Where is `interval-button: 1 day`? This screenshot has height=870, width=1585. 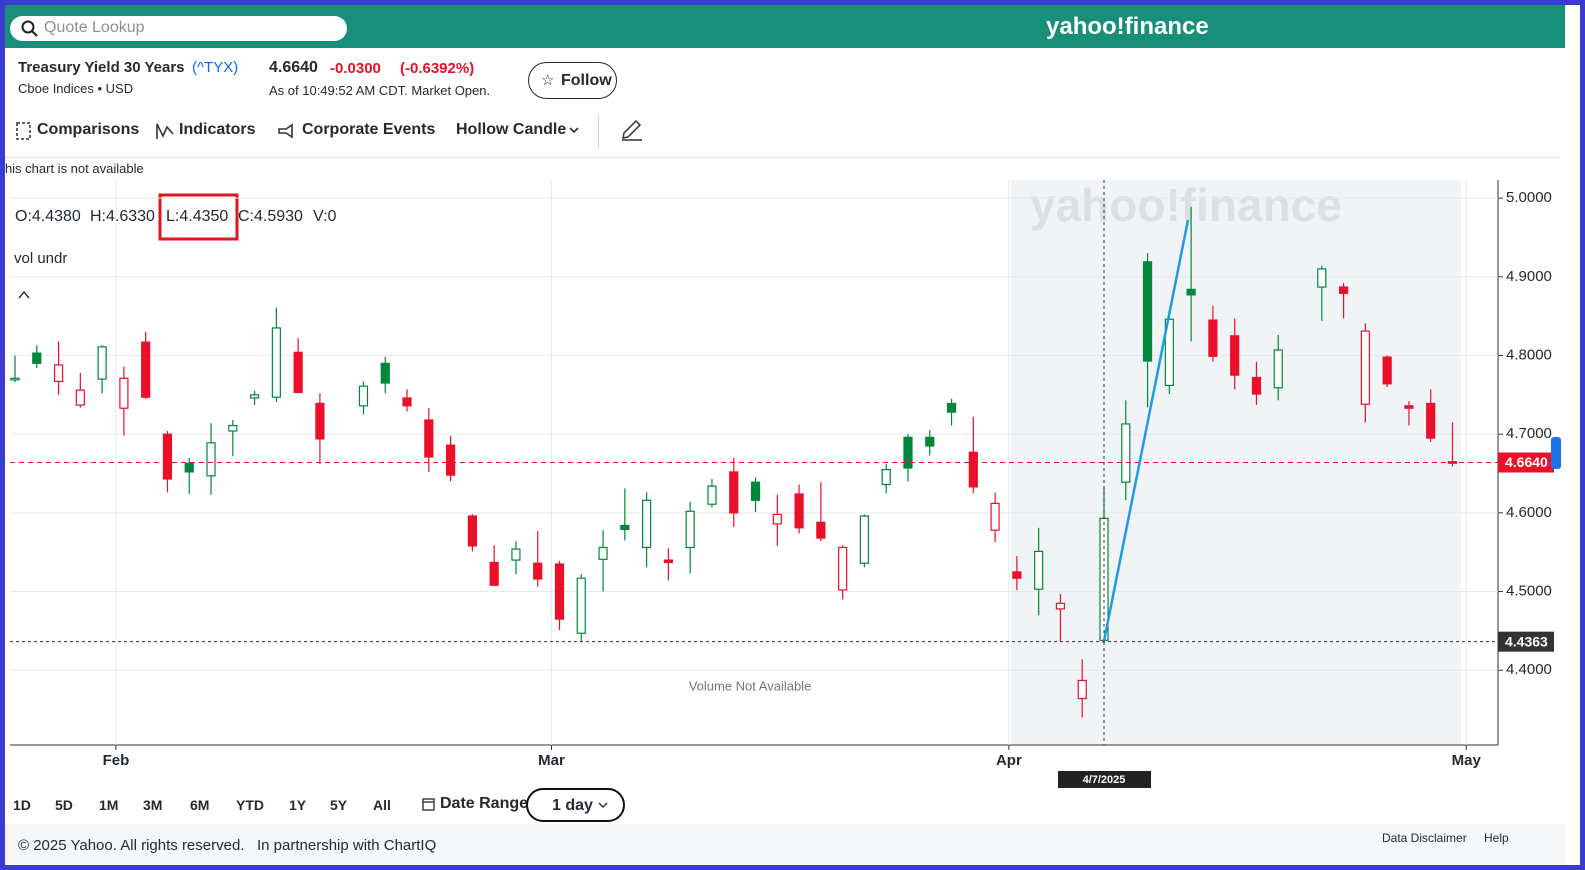 interval-button: 1 day is located at coordinates (575, 805).